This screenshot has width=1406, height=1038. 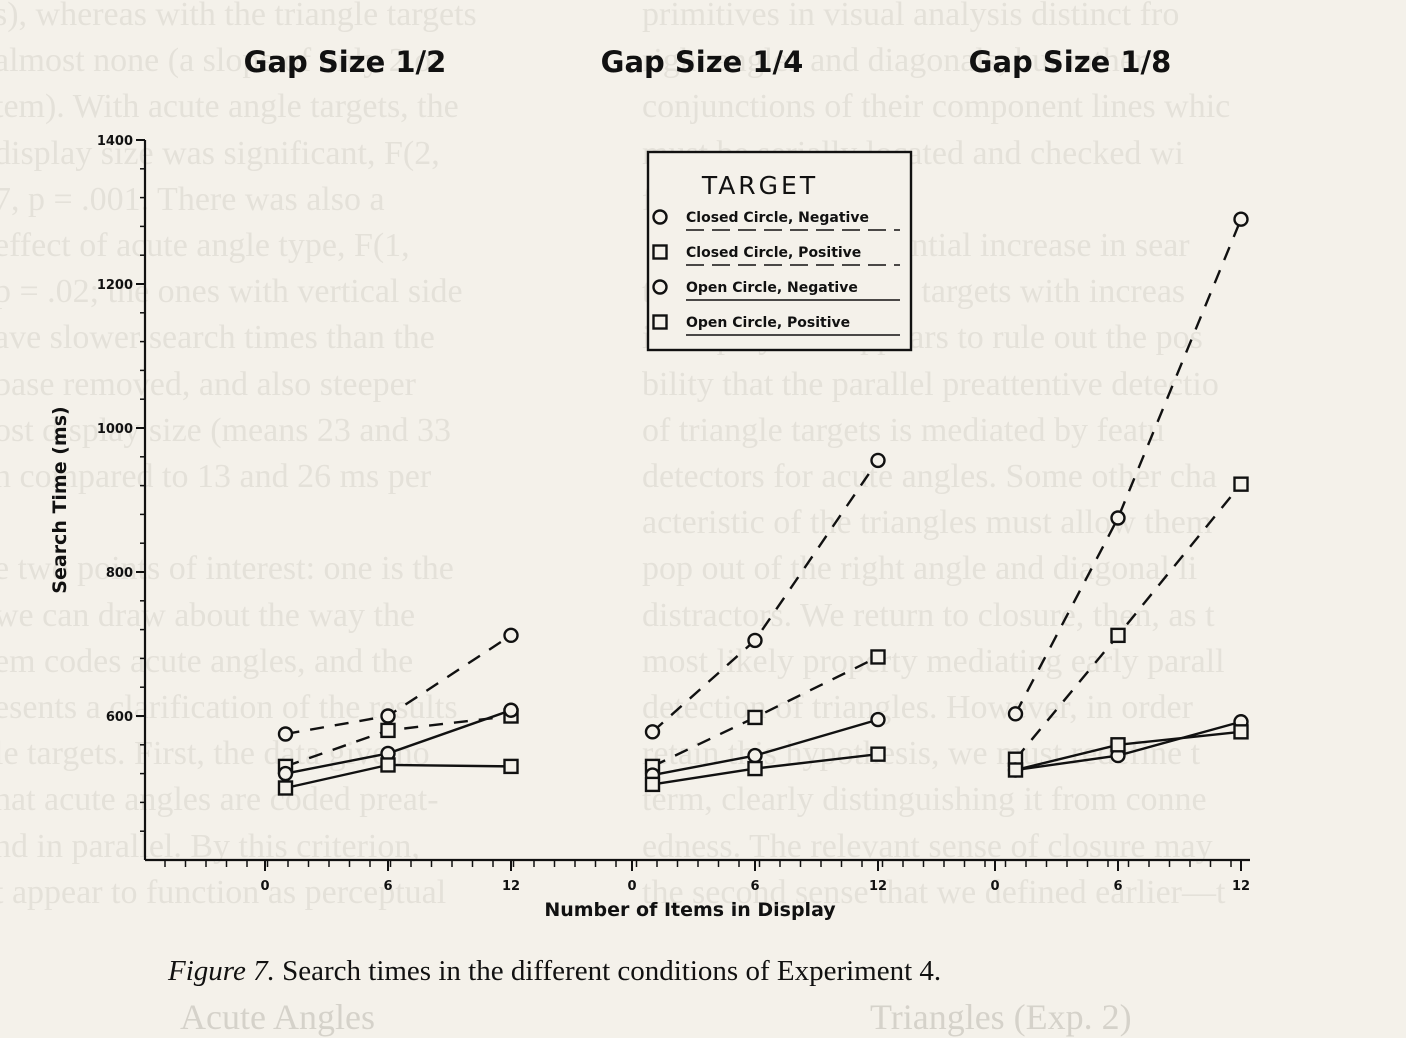 I want to click on y-tick-label: 600, so click(x=119, y=717).